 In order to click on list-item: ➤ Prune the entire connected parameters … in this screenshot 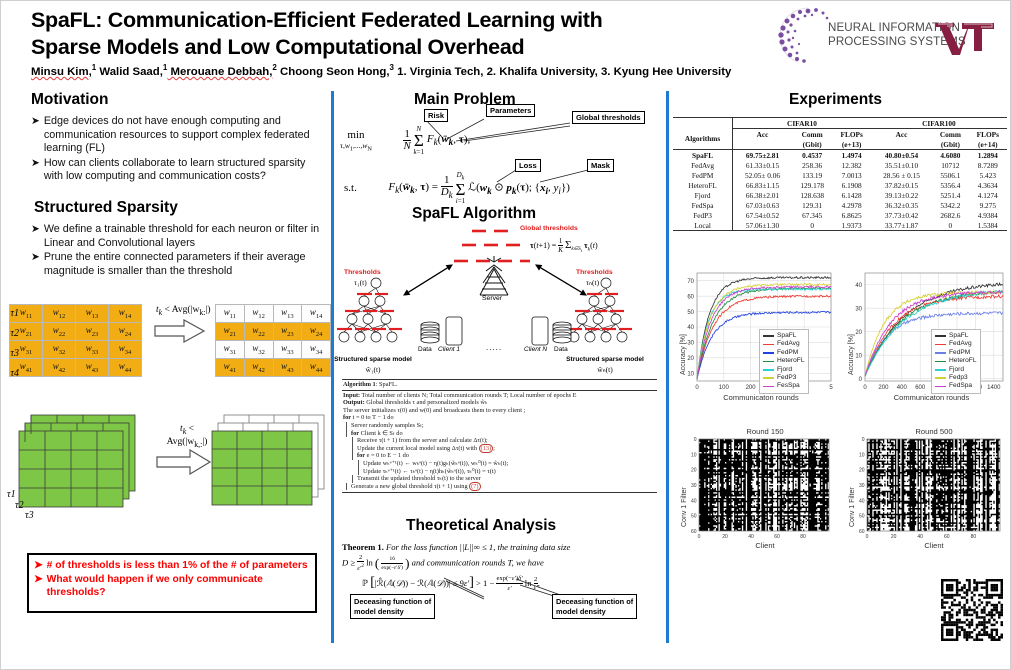, I will do `click(176, 264)`.